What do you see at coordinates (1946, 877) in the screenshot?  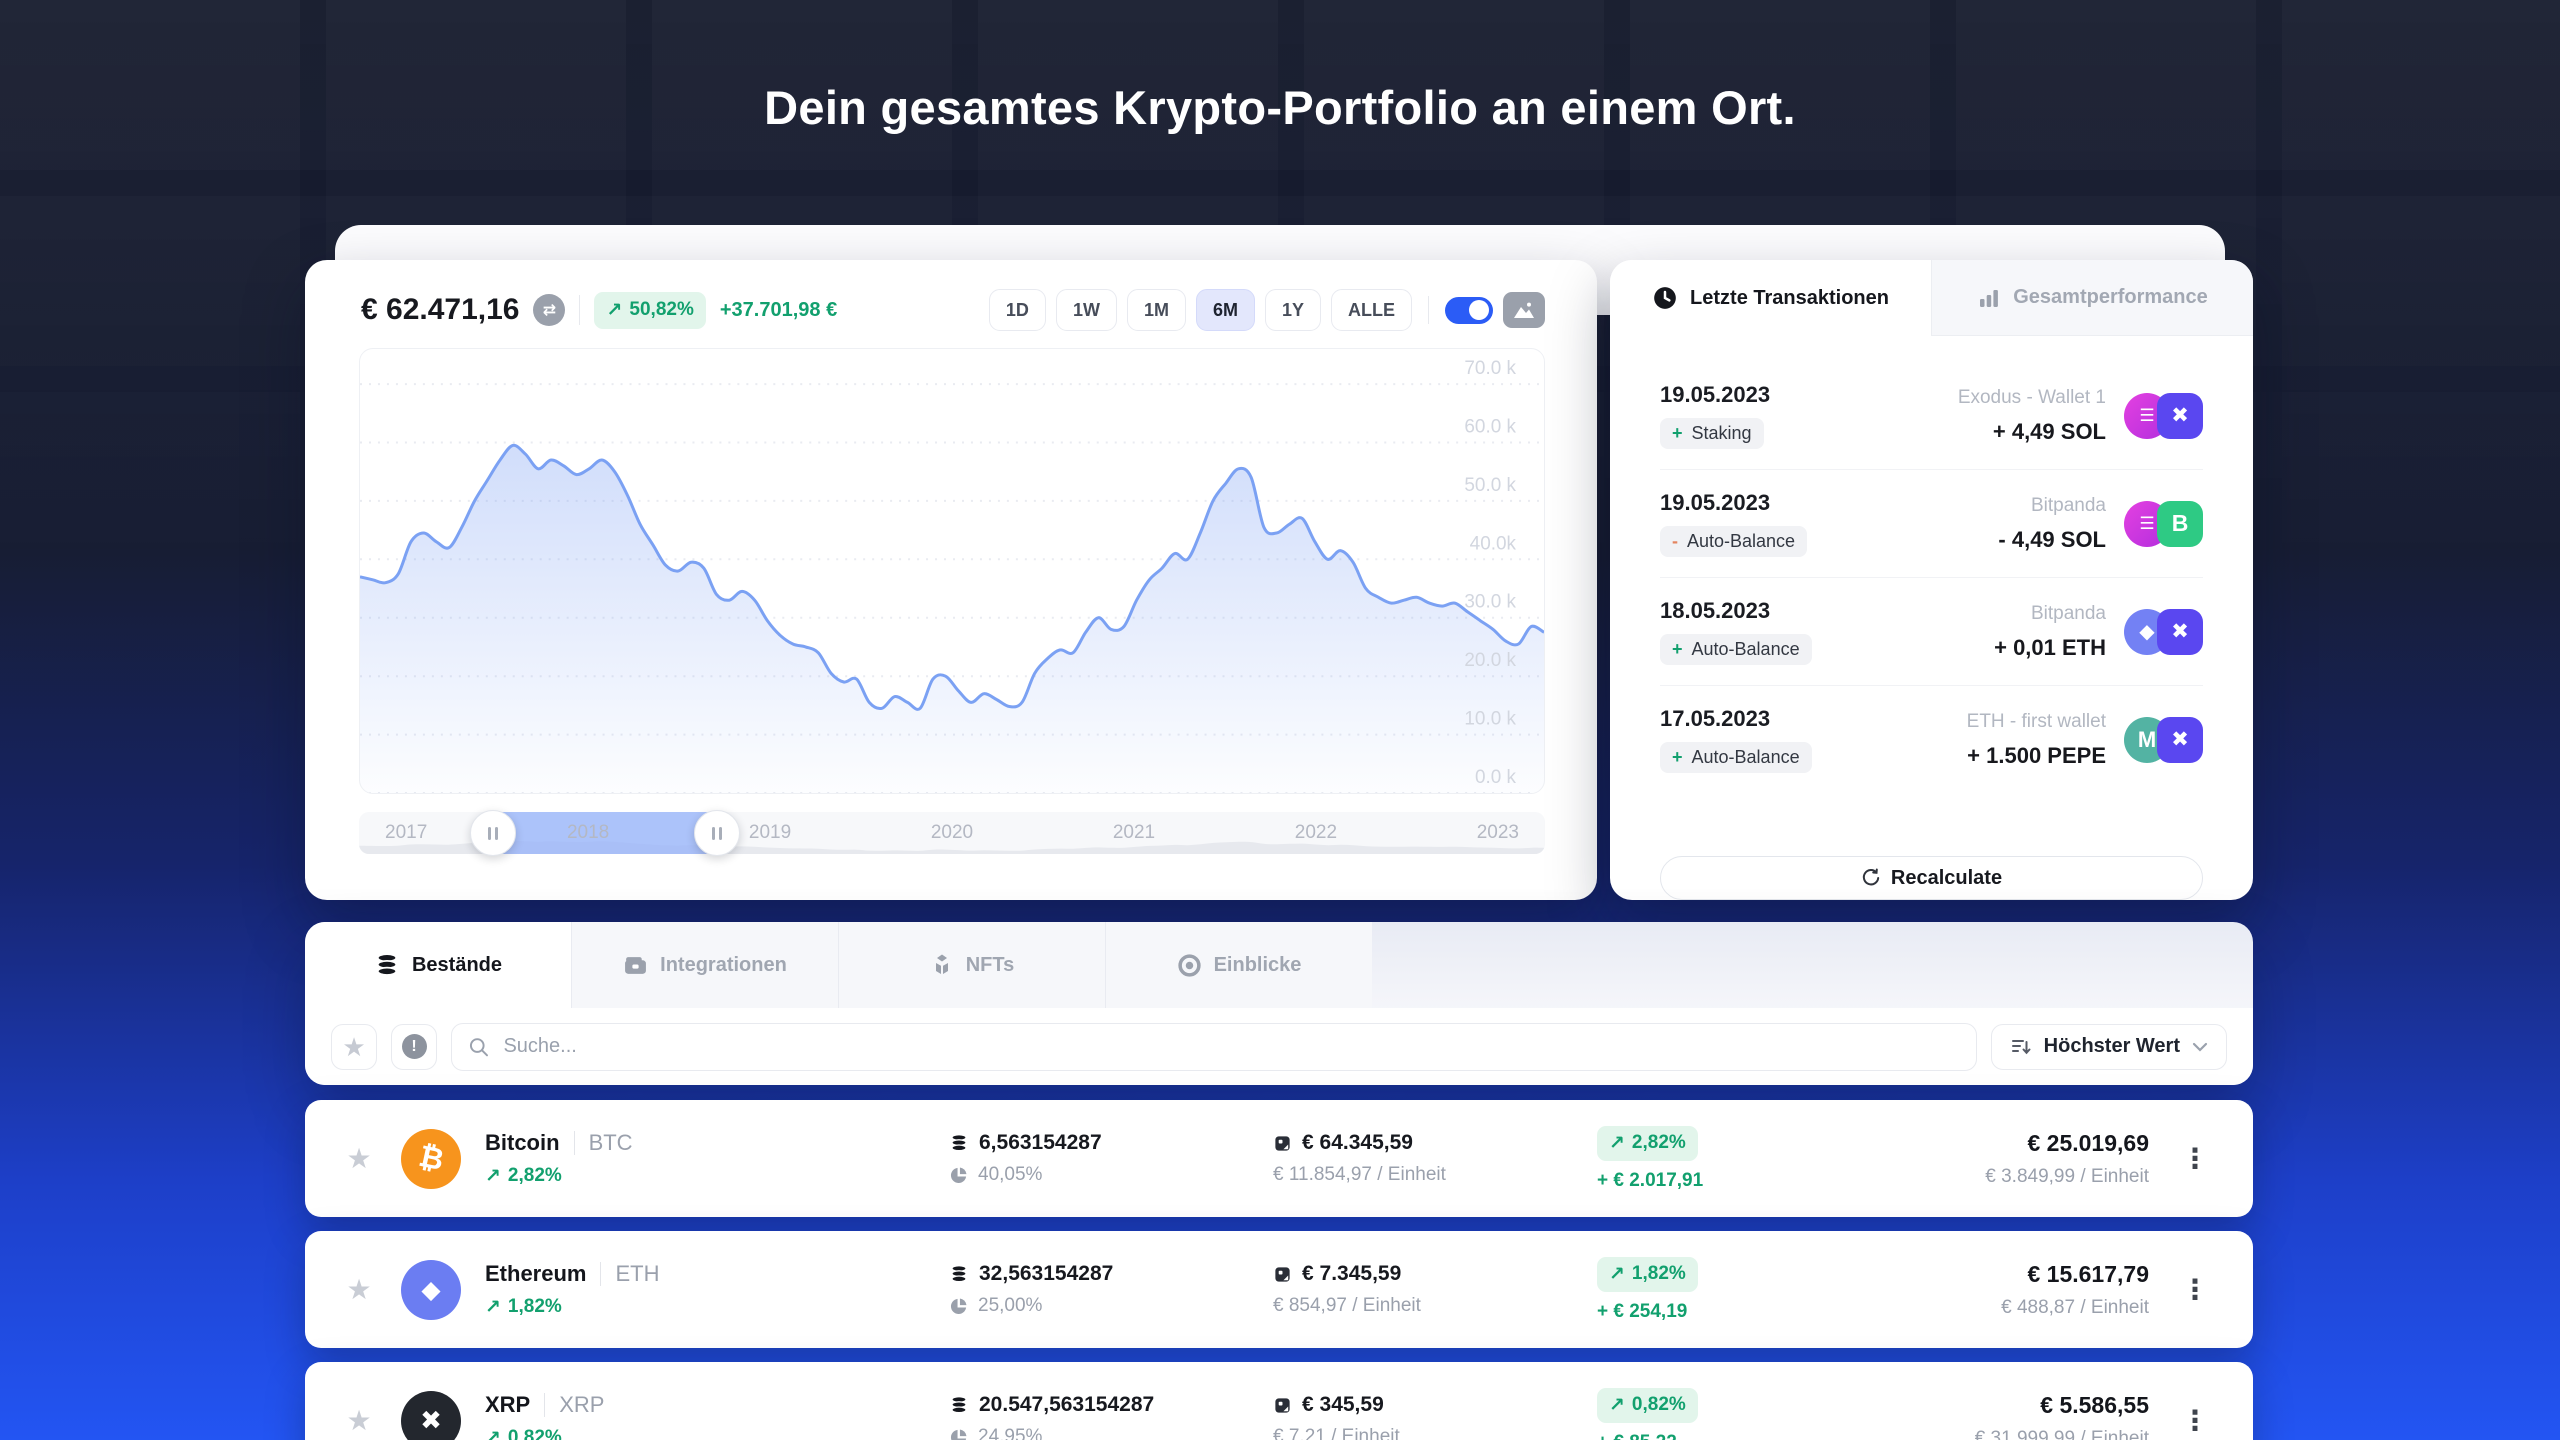 I see `recalculate-label: Recalculate` at bounding box center [1946, 877].